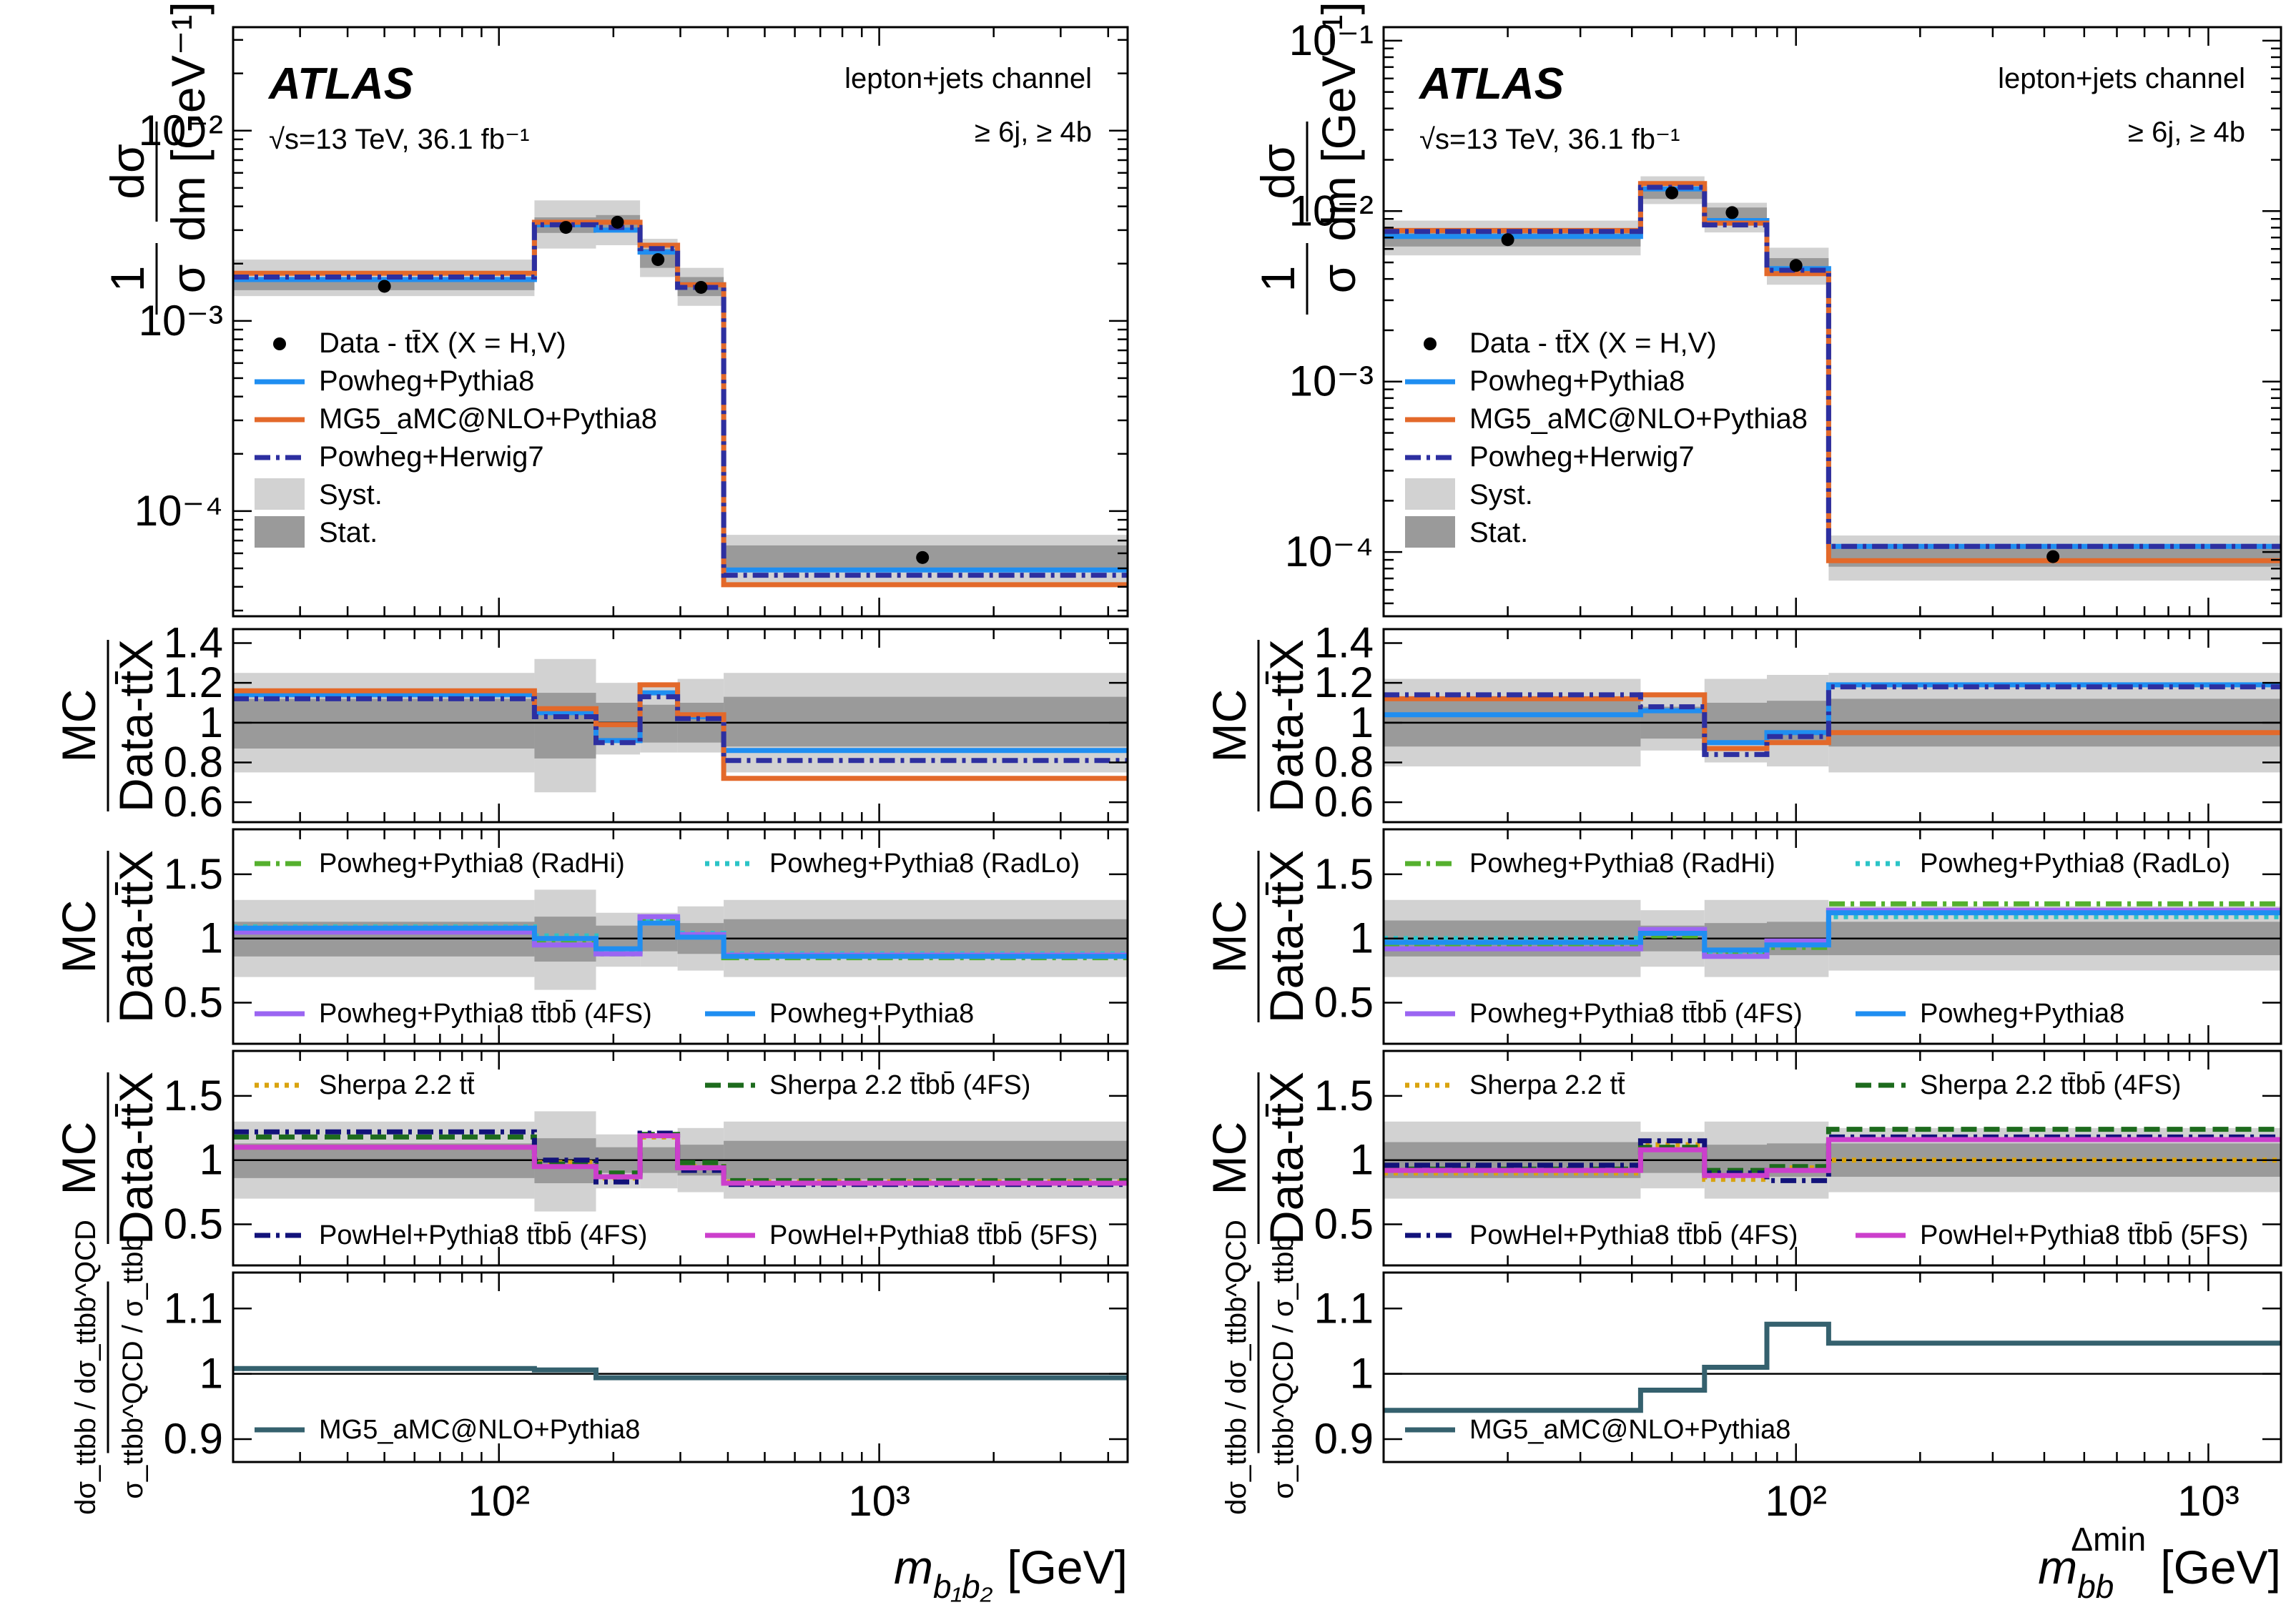 Image resolution: width=2296 pixels, height=1610 pixels. I want to click on x-axis-title-symbol: m, so click(914, 1568).